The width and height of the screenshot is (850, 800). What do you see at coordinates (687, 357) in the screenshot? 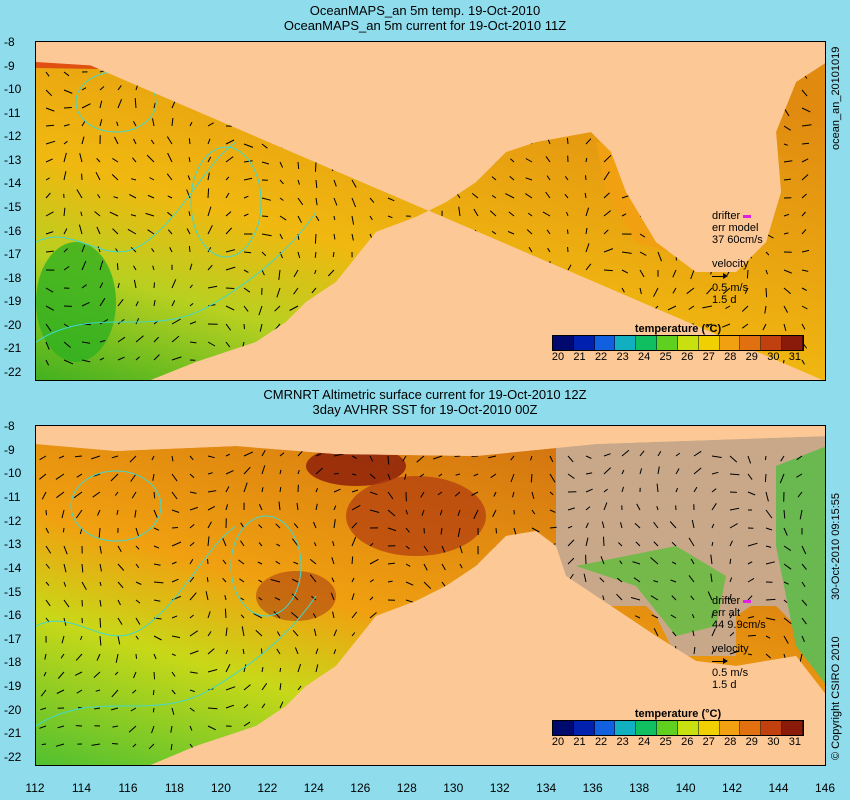
I see `colorbar-tick-label: 26` at bounding box center [687, 357].